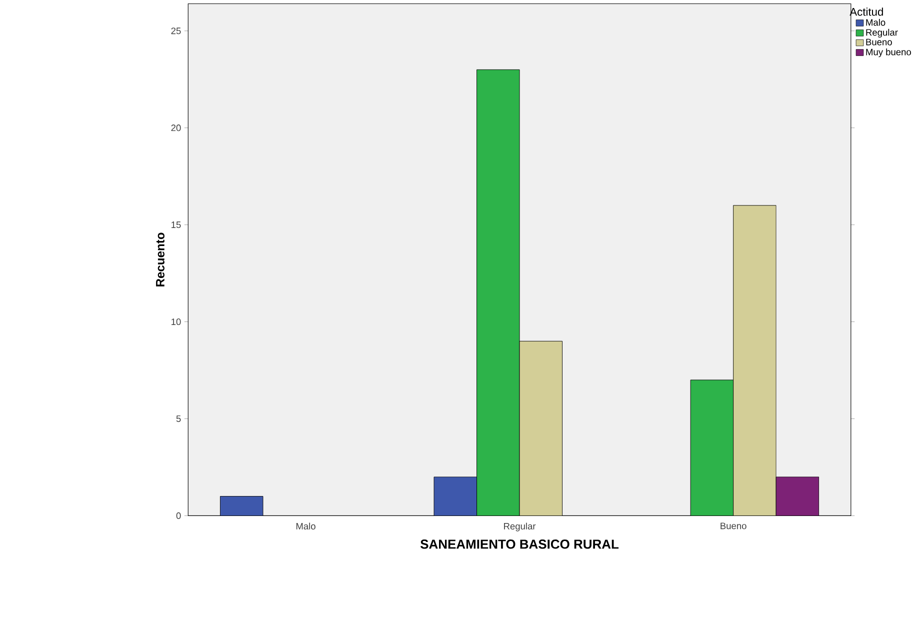 The width and height of the screenshot is (916, 630). I want to click on y-tick-label: 5, so click(178, 418).